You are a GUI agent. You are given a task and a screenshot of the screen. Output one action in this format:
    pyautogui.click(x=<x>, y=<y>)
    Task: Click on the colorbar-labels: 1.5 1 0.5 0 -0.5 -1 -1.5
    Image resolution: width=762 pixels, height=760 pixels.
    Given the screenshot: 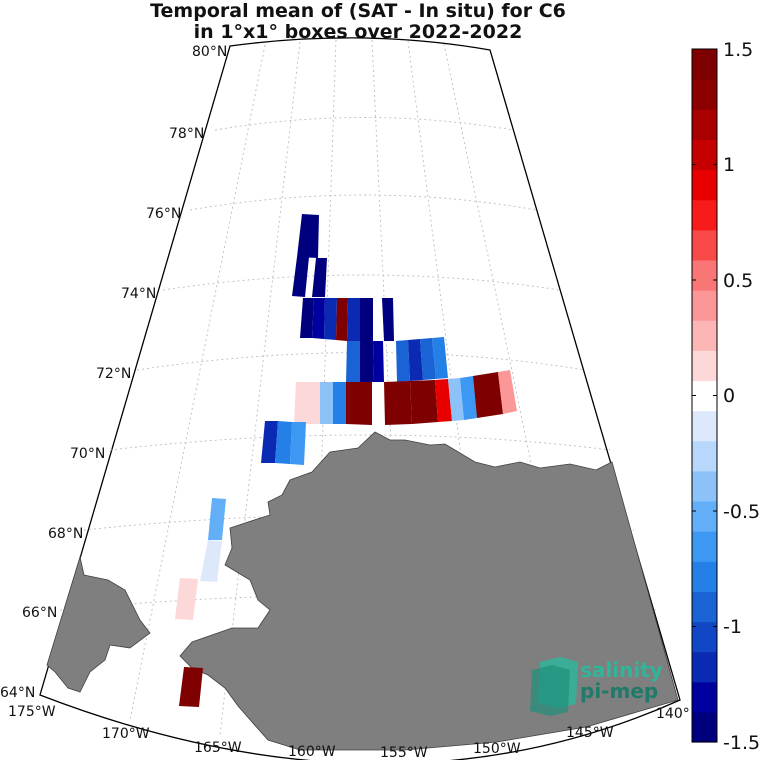 What is the action you would take?
    pyautogui.click(x=741, y=396)
    